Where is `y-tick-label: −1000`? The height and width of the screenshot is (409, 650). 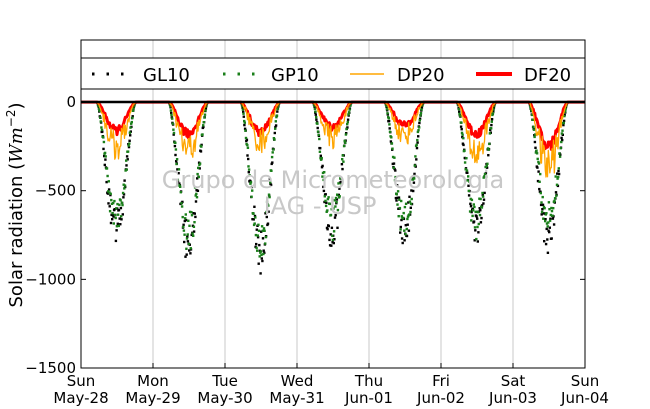
y-tick-label: −1000 is located at coordinates (50, 279).